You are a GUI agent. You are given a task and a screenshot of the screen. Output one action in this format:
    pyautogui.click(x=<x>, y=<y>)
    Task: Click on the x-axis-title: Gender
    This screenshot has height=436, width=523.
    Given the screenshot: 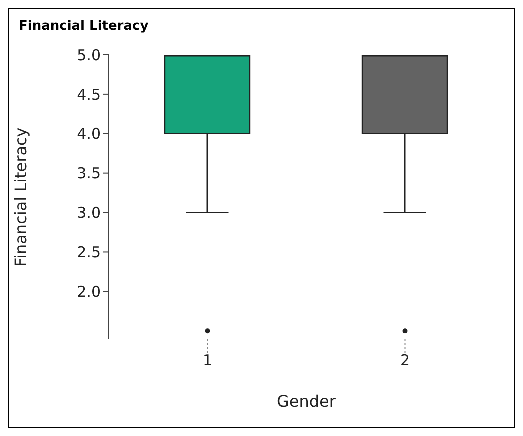 What is the action you would take?
    pyautogui.click(x=306, y=401)
    